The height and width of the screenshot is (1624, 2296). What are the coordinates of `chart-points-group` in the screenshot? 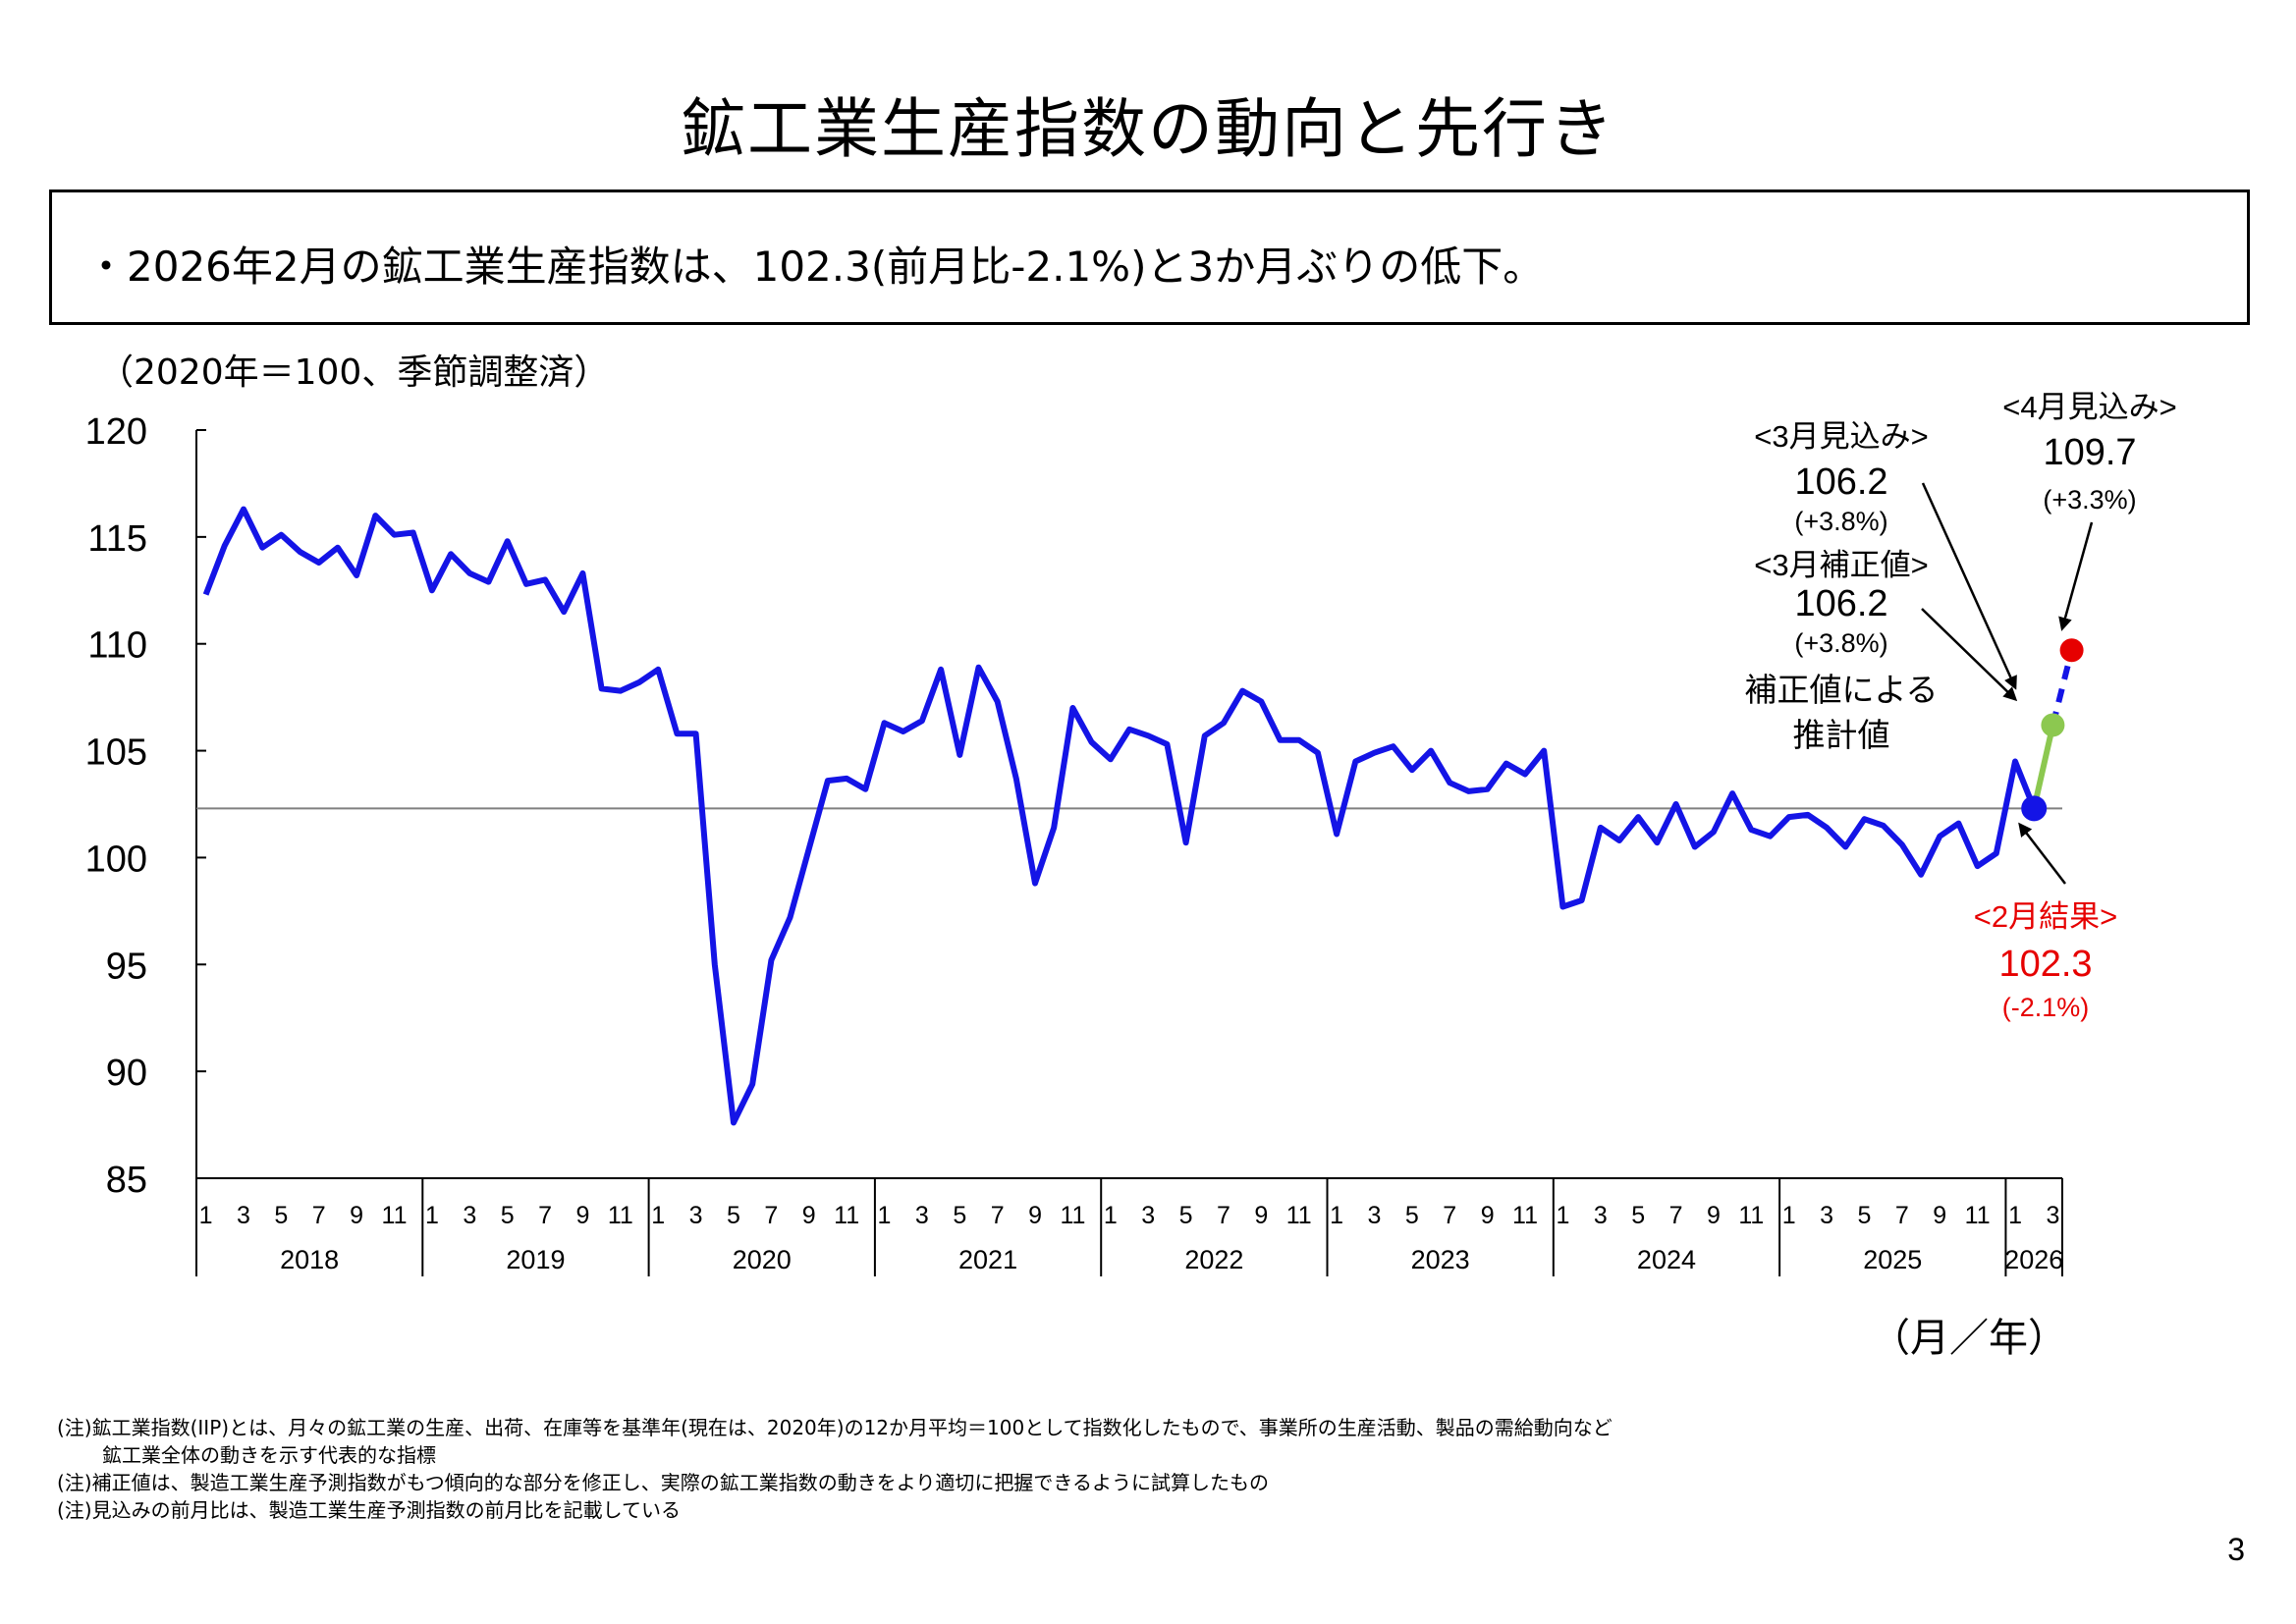 It's located at (2052, 730).